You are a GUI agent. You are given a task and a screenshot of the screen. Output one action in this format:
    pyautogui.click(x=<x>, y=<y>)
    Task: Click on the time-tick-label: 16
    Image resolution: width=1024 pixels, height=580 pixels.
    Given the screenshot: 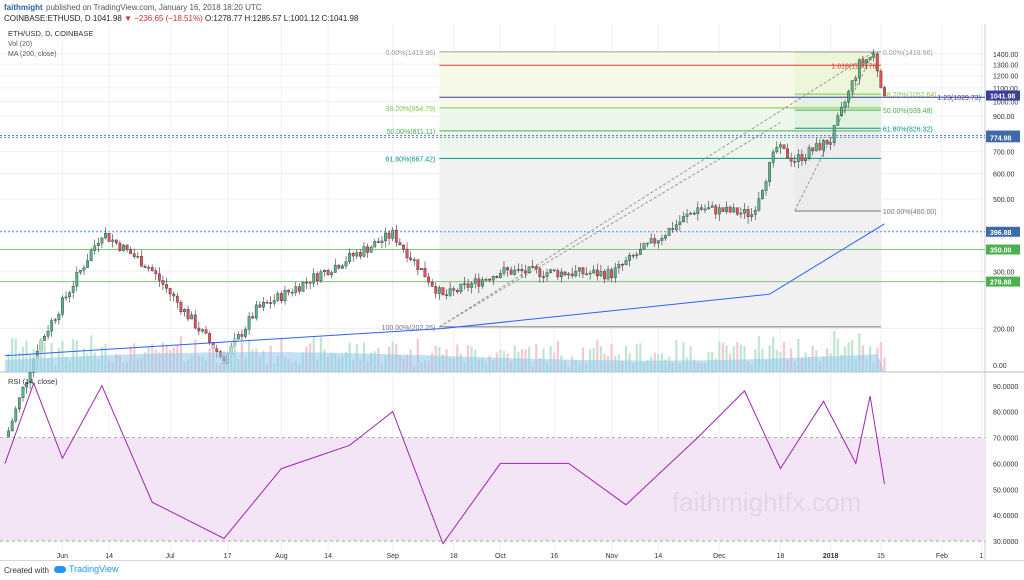 What is the action you would take?
    pyautogui.click(x=554, y=556)
    